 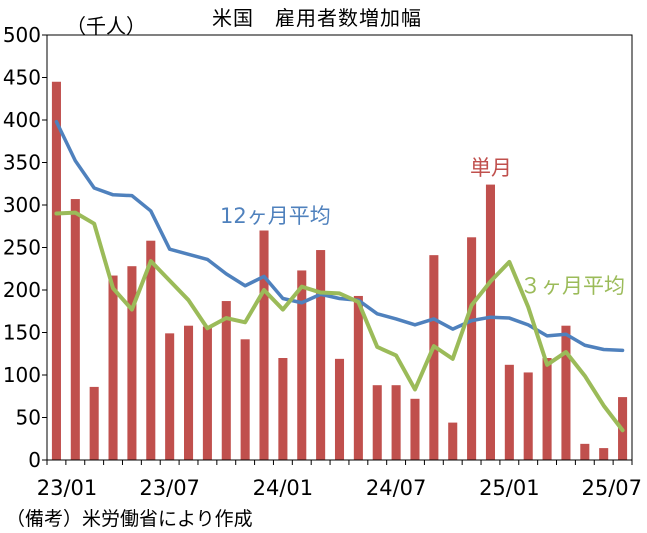 I want to click on bar-24/08, so click(x=415, y=429).